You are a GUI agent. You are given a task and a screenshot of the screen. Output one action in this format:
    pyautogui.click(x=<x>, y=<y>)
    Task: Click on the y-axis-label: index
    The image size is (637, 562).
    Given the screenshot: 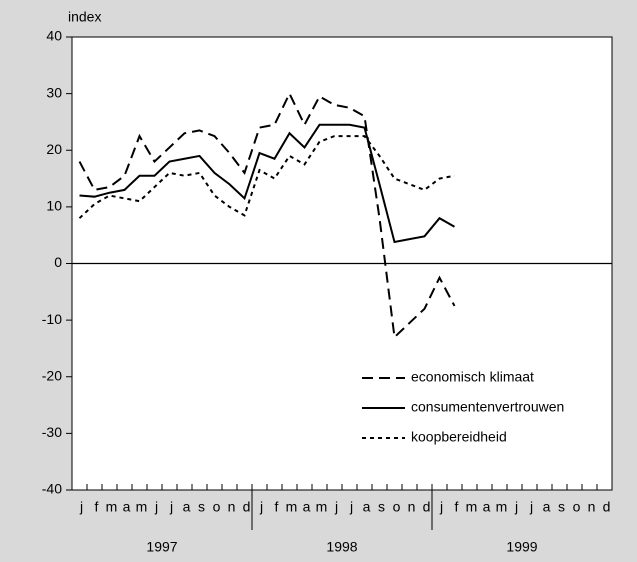 What is the action you would take?
    pyautogui.click(x=84, y=17)
    